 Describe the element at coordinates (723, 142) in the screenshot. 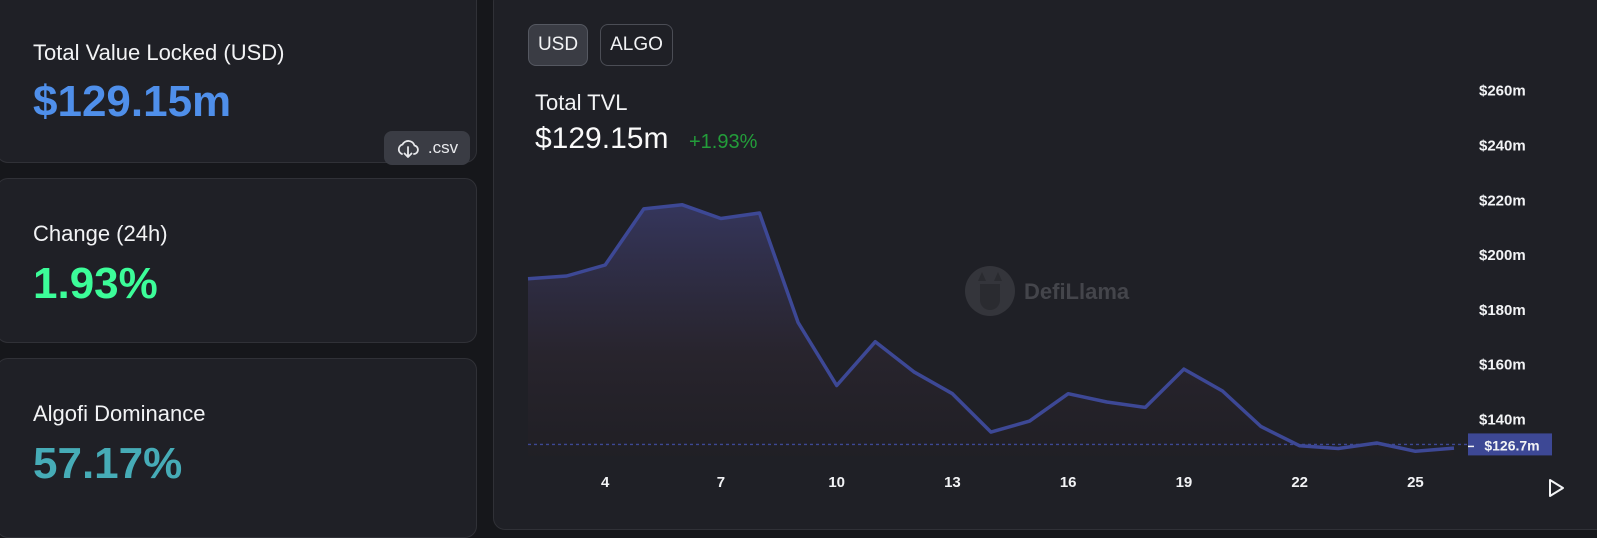

I see `chart-change: +1.93%` at that location.